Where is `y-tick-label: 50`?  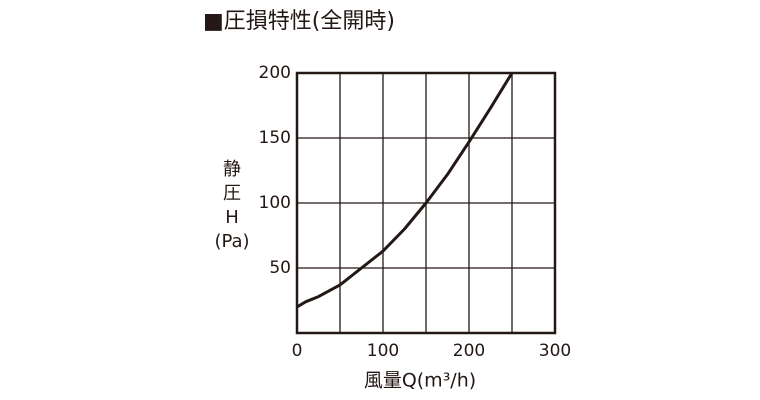 y-tick-label: 50 is located at coordinates (280, 268).